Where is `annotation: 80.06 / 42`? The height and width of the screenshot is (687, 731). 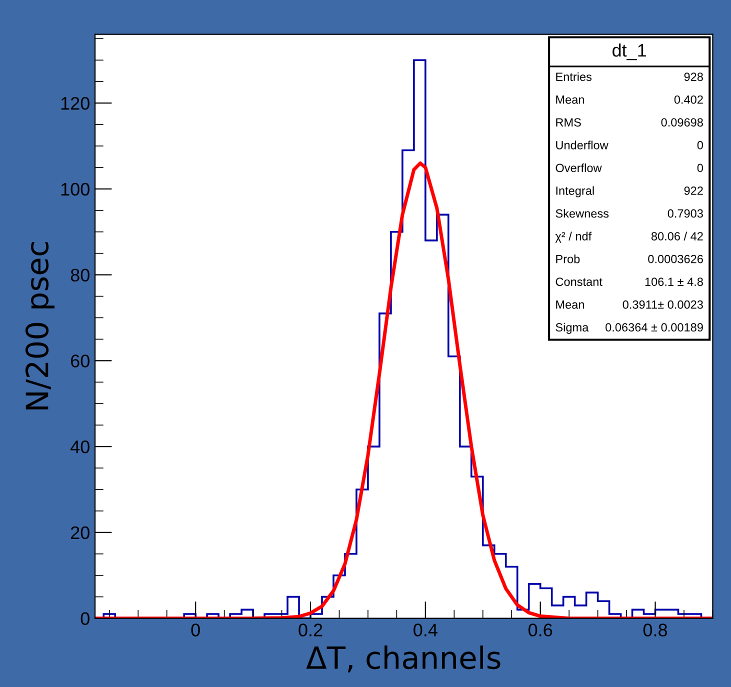
annotation: 80.06 / 42 is located at coordinates (677, 236).